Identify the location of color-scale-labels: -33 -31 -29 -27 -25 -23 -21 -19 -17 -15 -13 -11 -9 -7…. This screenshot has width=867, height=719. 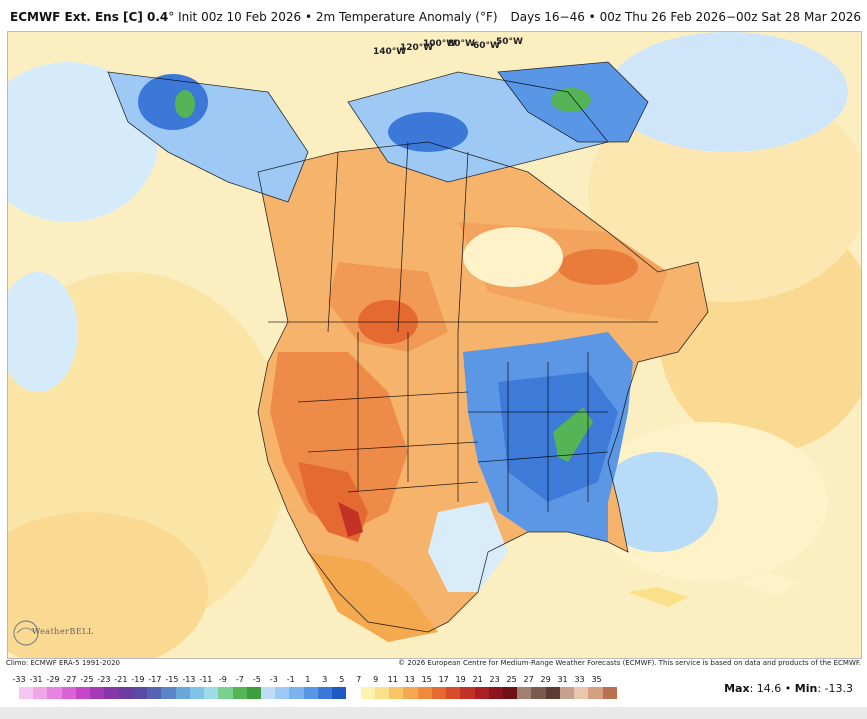
(314, 680).